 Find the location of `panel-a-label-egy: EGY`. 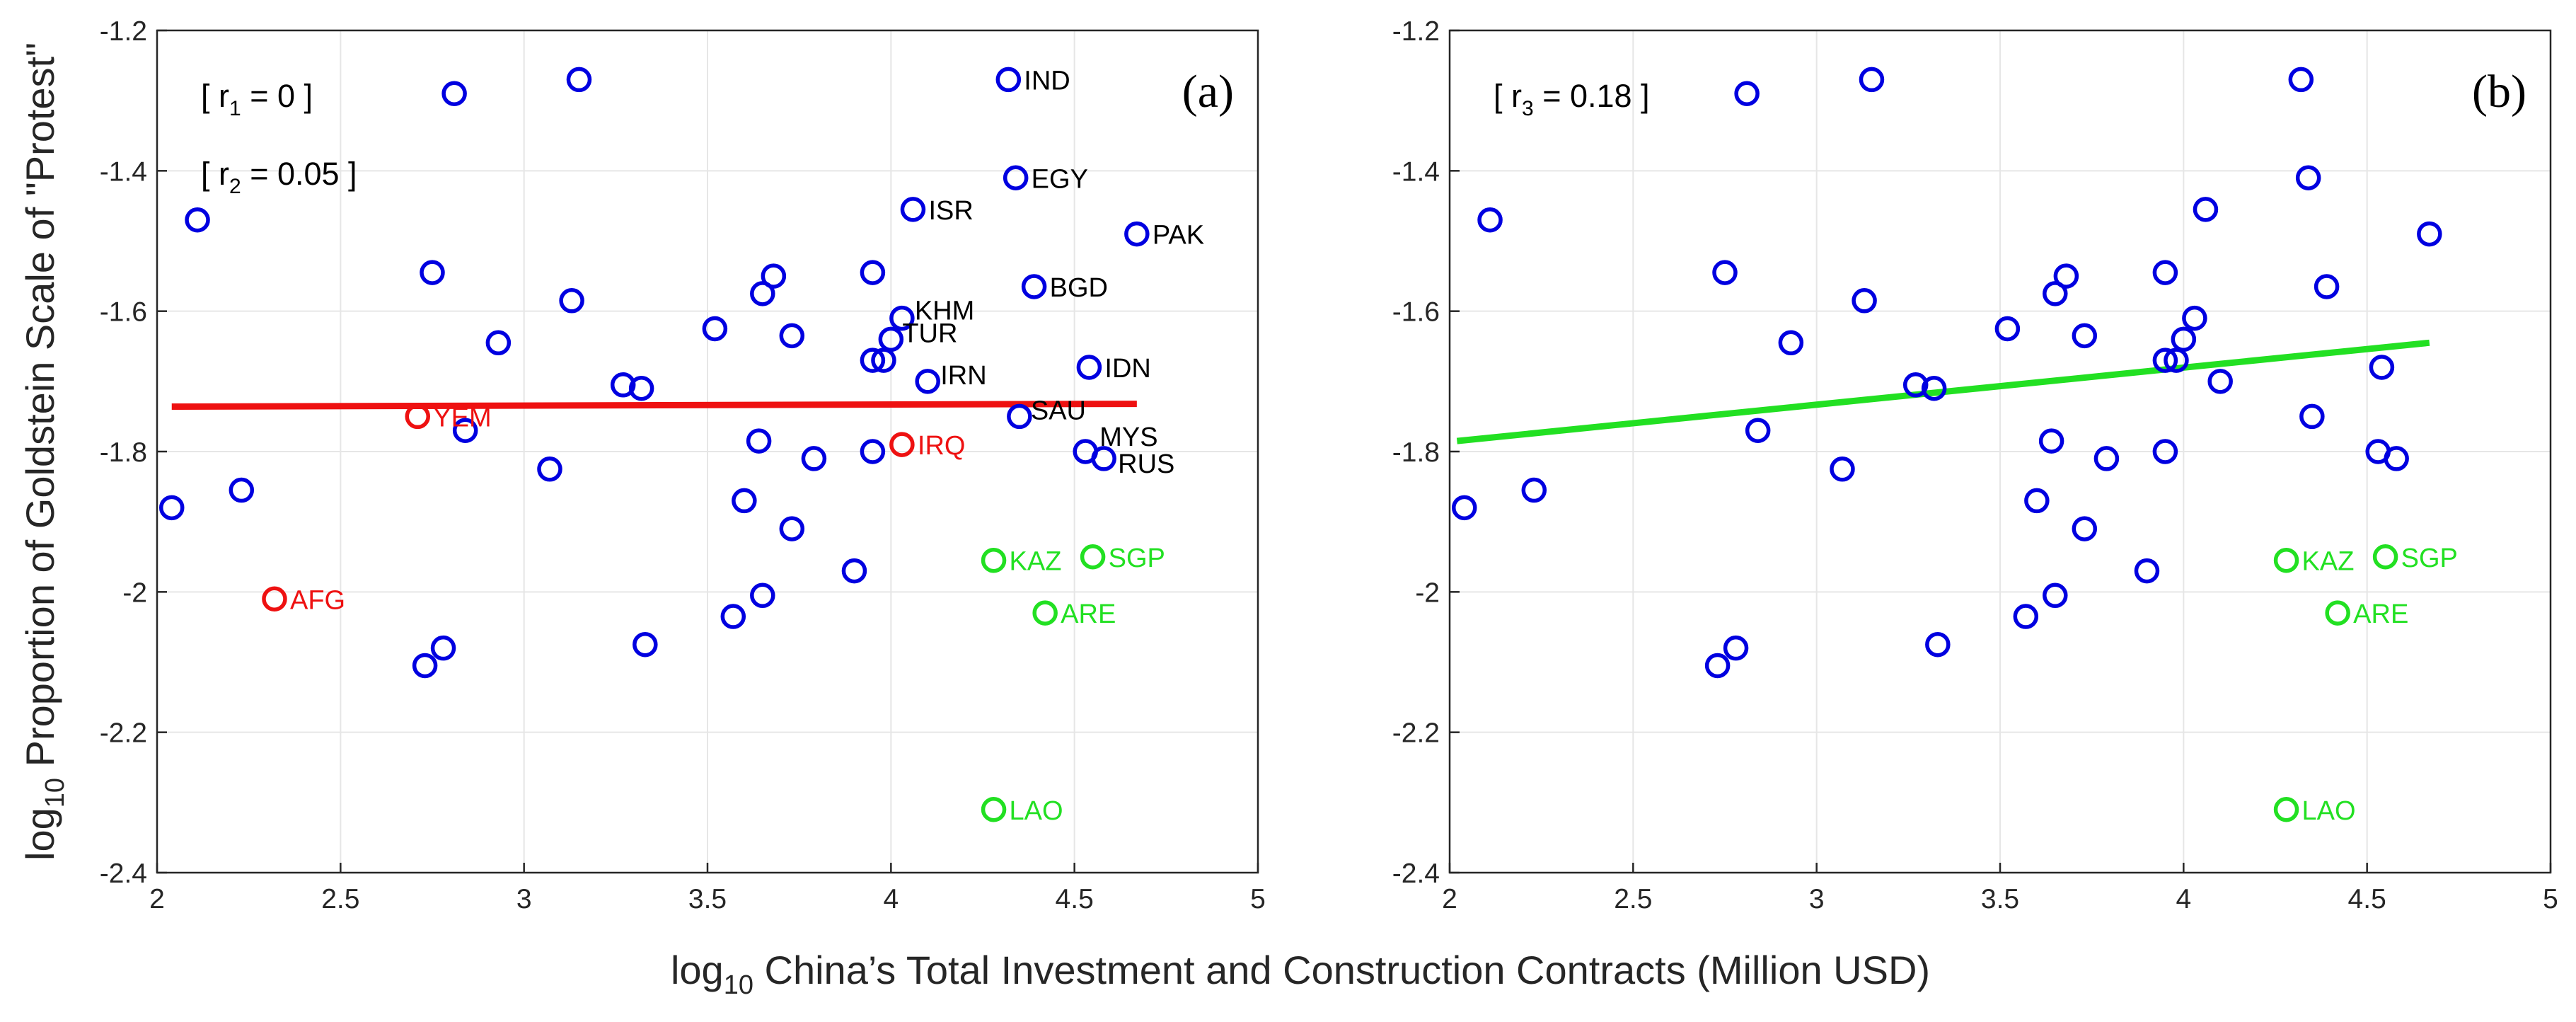

panel-a-label-egy: EGY is located at coordinates (1060, 179).